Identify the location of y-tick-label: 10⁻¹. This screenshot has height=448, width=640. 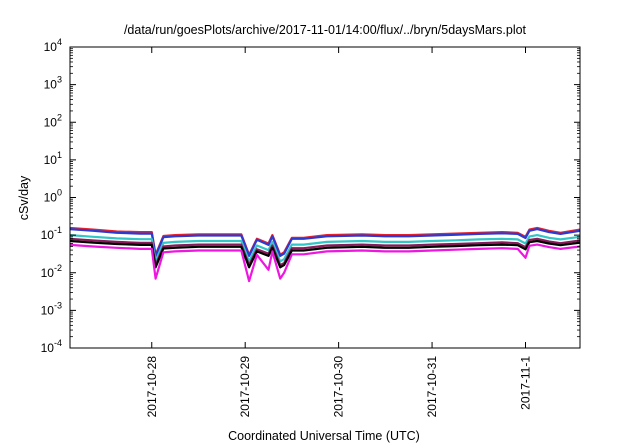
(51, 233).